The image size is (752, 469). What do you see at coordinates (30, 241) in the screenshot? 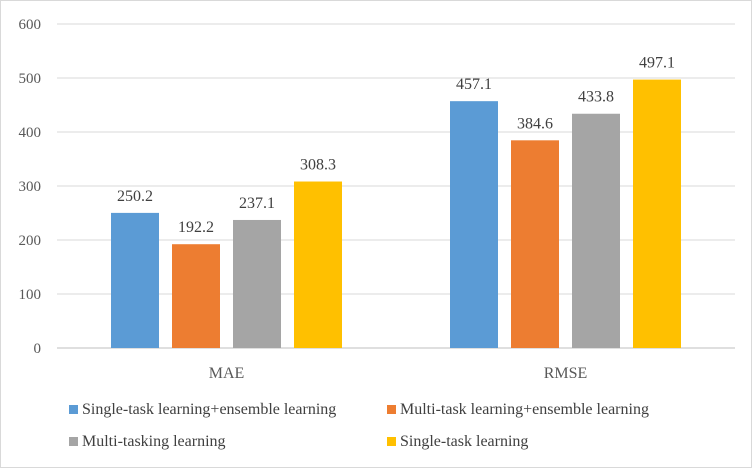
I see `y-tick-label: 200` at bounding box center [30, 241].